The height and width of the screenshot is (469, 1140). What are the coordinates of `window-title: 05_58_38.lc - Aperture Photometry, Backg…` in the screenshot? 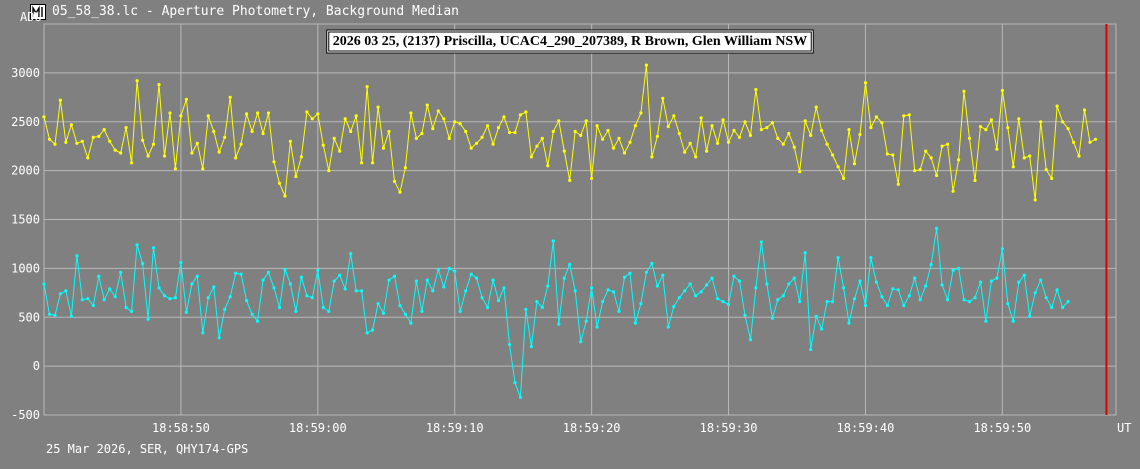 It's located at (255, 11).